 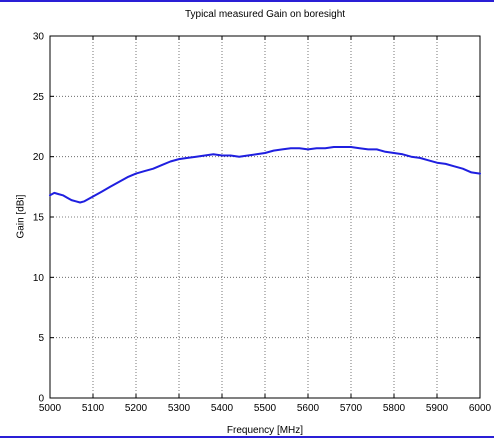 What do you see at coordinates (41, 399) in the screenshot?
I see `y-tick-label: 0` at bounding box center [41, 399].